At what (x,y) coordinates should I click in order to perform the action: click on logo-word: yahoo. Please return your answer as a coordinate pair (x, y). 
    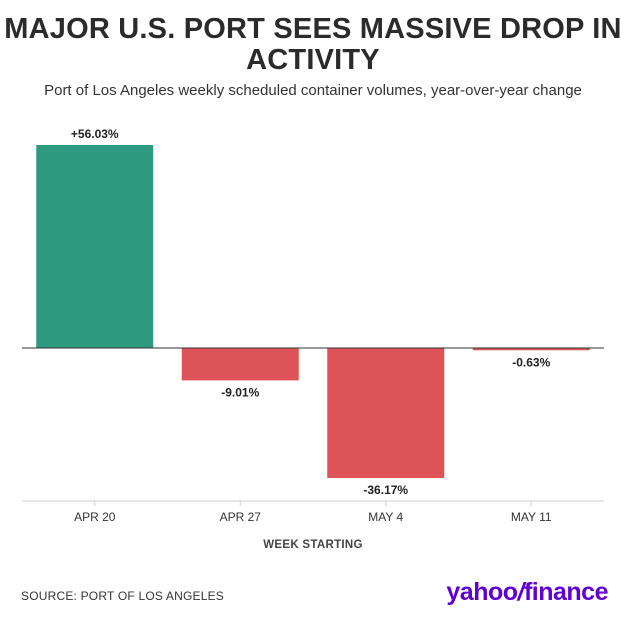
    Looking at the image, I should click on (482, 592).